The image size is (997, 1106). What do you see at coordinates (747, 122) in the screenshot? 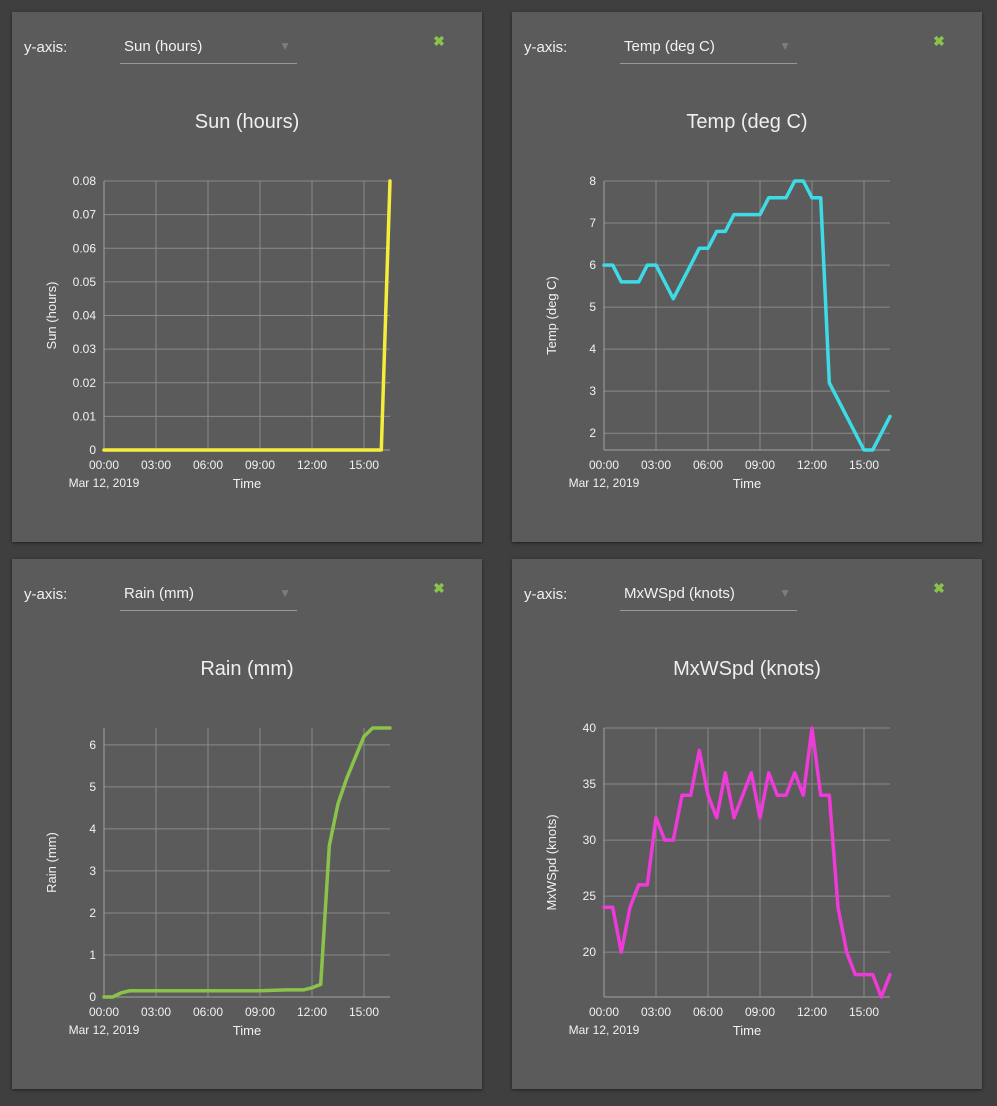
I see `chart-title: Temp (deg C)` at bounding box center [747, 122].